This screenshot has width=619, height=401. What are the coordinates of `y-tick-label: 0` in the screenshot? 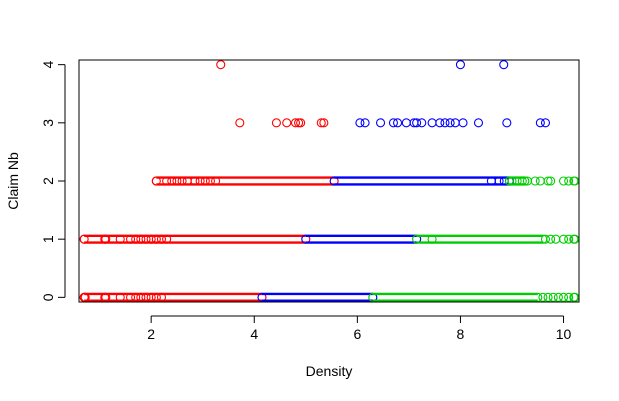 It's located at (48, 297).